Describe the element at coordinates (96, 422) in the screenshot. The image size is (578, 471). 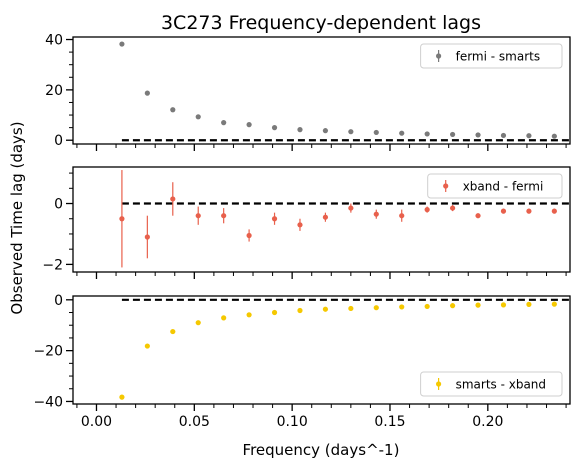
I see `x-tick-label: 0.00` at that location.